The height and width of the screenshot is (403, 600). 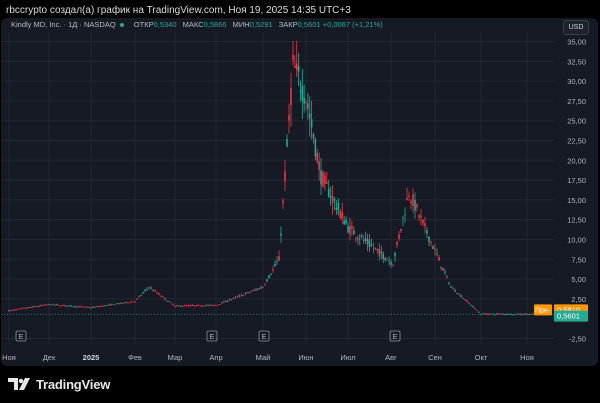 I want to click on y-axis-tick-label: 15,00, so click(x=576, y=200).